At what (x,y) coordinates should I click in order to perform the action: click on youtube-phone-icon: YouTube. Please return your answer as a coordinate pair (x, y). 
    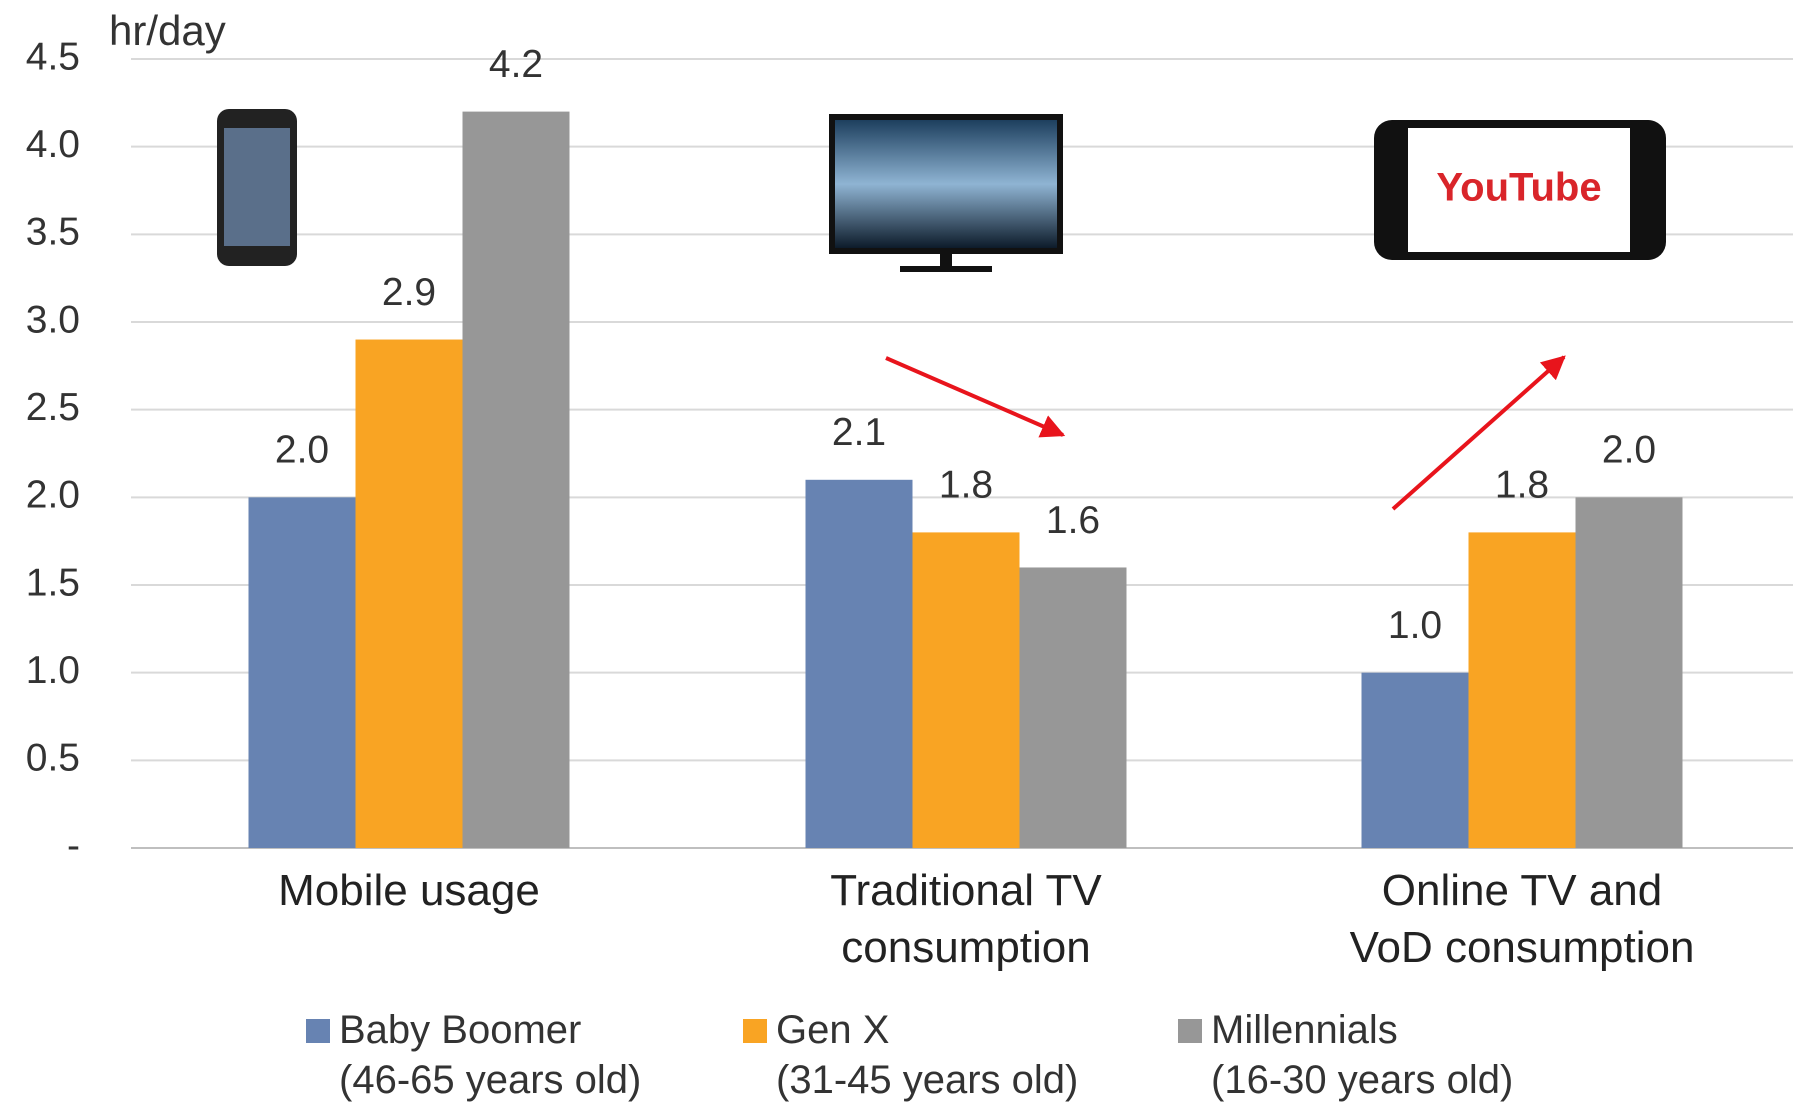
    Looking at the image, I should click on (1520, 190).